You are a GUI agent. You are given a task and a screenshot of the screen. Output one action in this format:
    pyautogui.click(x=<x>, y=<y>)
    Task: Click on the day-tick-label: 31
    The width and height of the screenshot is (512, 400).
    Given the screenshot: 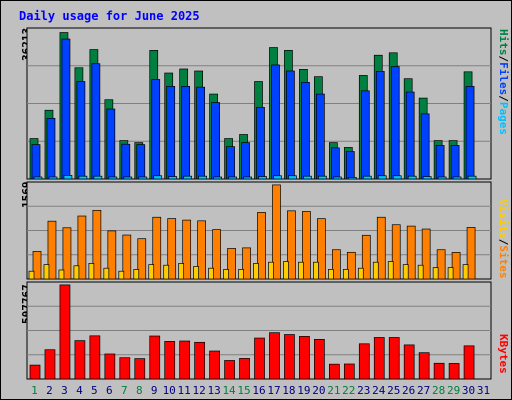 What is the action you would take?
    pyautogui.click(x=483, y=390)
    